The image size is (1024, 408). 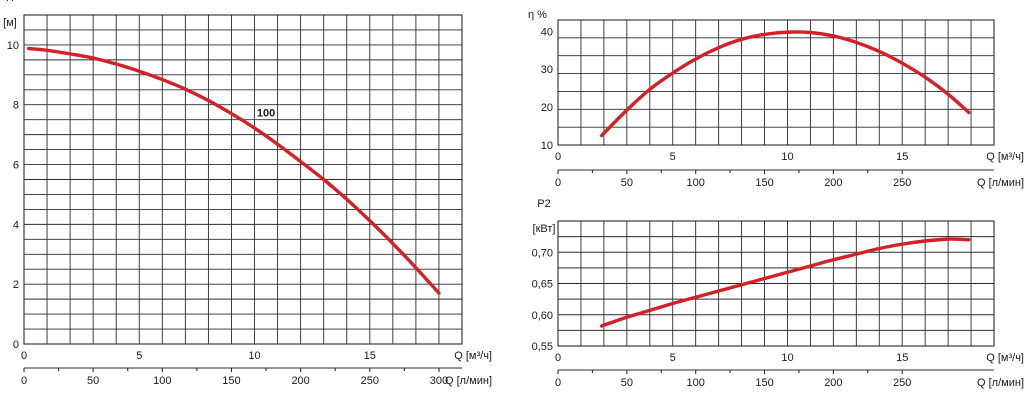 What do you see at coordinates (547, 32) in the screenshot?
I see `y-tick-label: 40` at bounding box center [547, 32].